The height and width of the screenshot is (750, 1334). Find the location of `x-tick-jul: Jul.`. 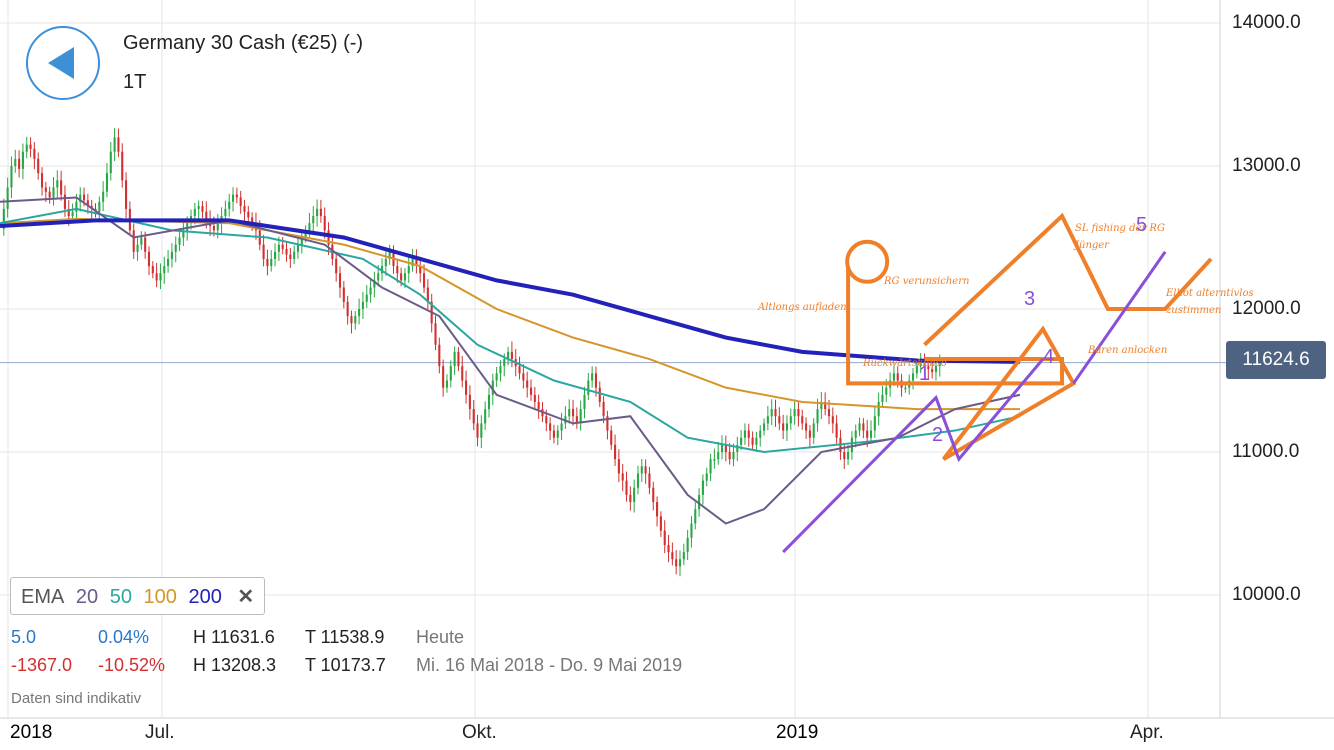

x-tick-jul: Jul. is located at coordinates (160, 732).